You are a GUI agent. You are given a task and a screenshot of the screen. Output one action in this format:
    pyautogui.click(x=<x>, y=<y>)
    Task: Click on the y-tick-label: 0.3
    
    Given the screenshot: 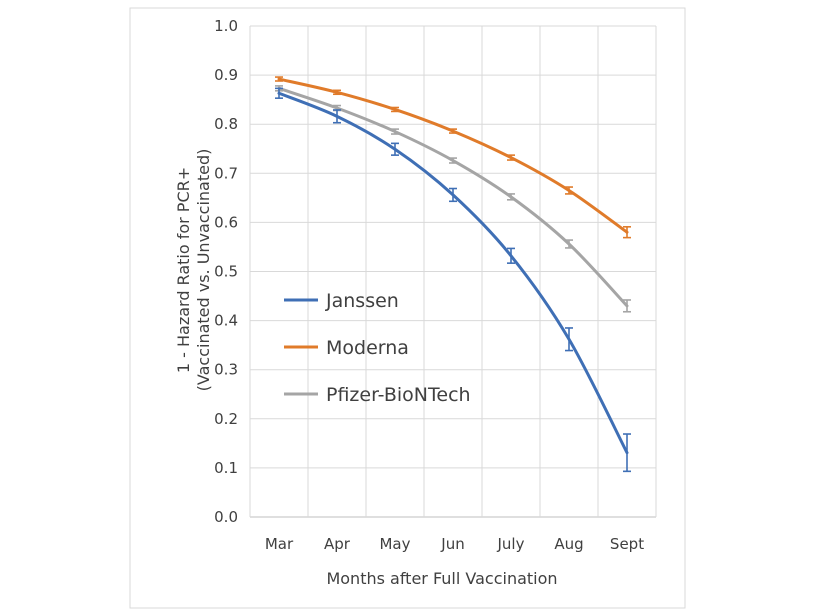 What is the action you would take?
    pyautogui.click(x=226, y=370)
    